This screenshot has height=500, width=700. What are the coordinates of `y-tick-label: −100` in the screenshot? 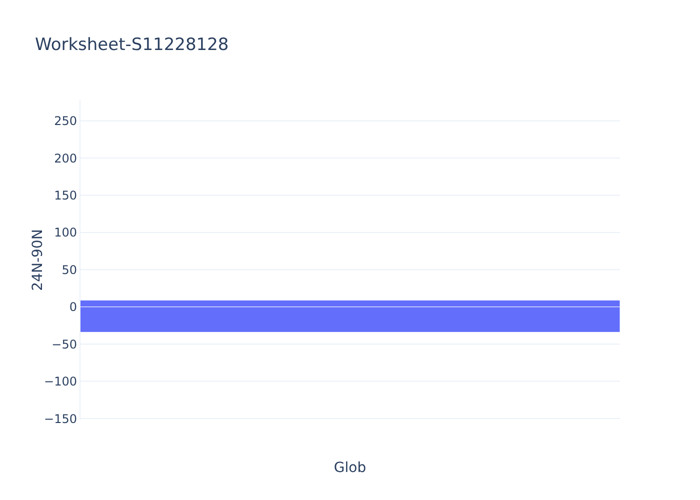 It's located at (60, 381).